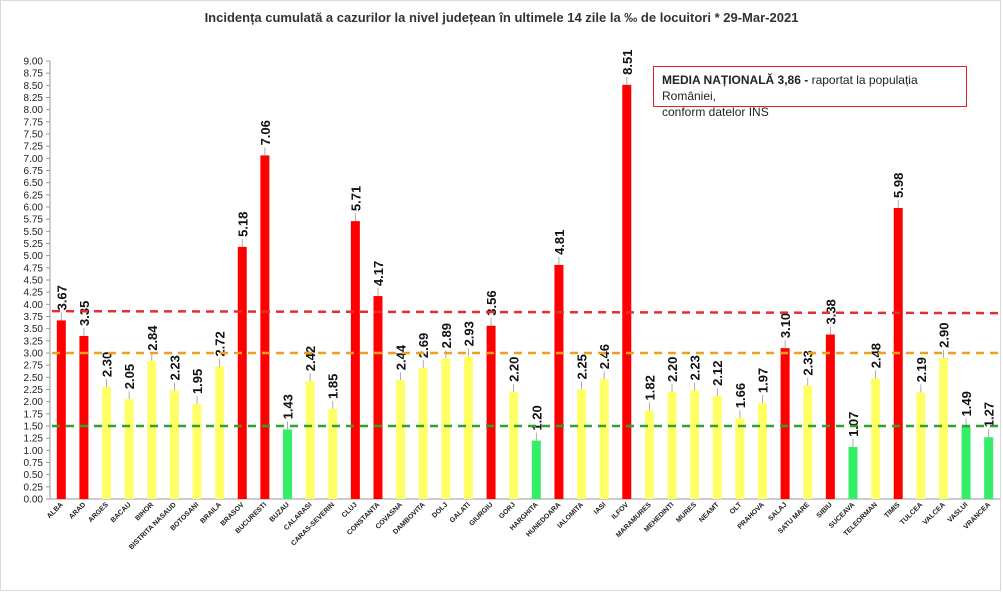 Image resolution: width=1003 pixels, height=593 pixels. What do you see at coordinates (34, 500) in the screenshot?
I see `y-tick-label: 0.00` at bounding box center [34, 500].